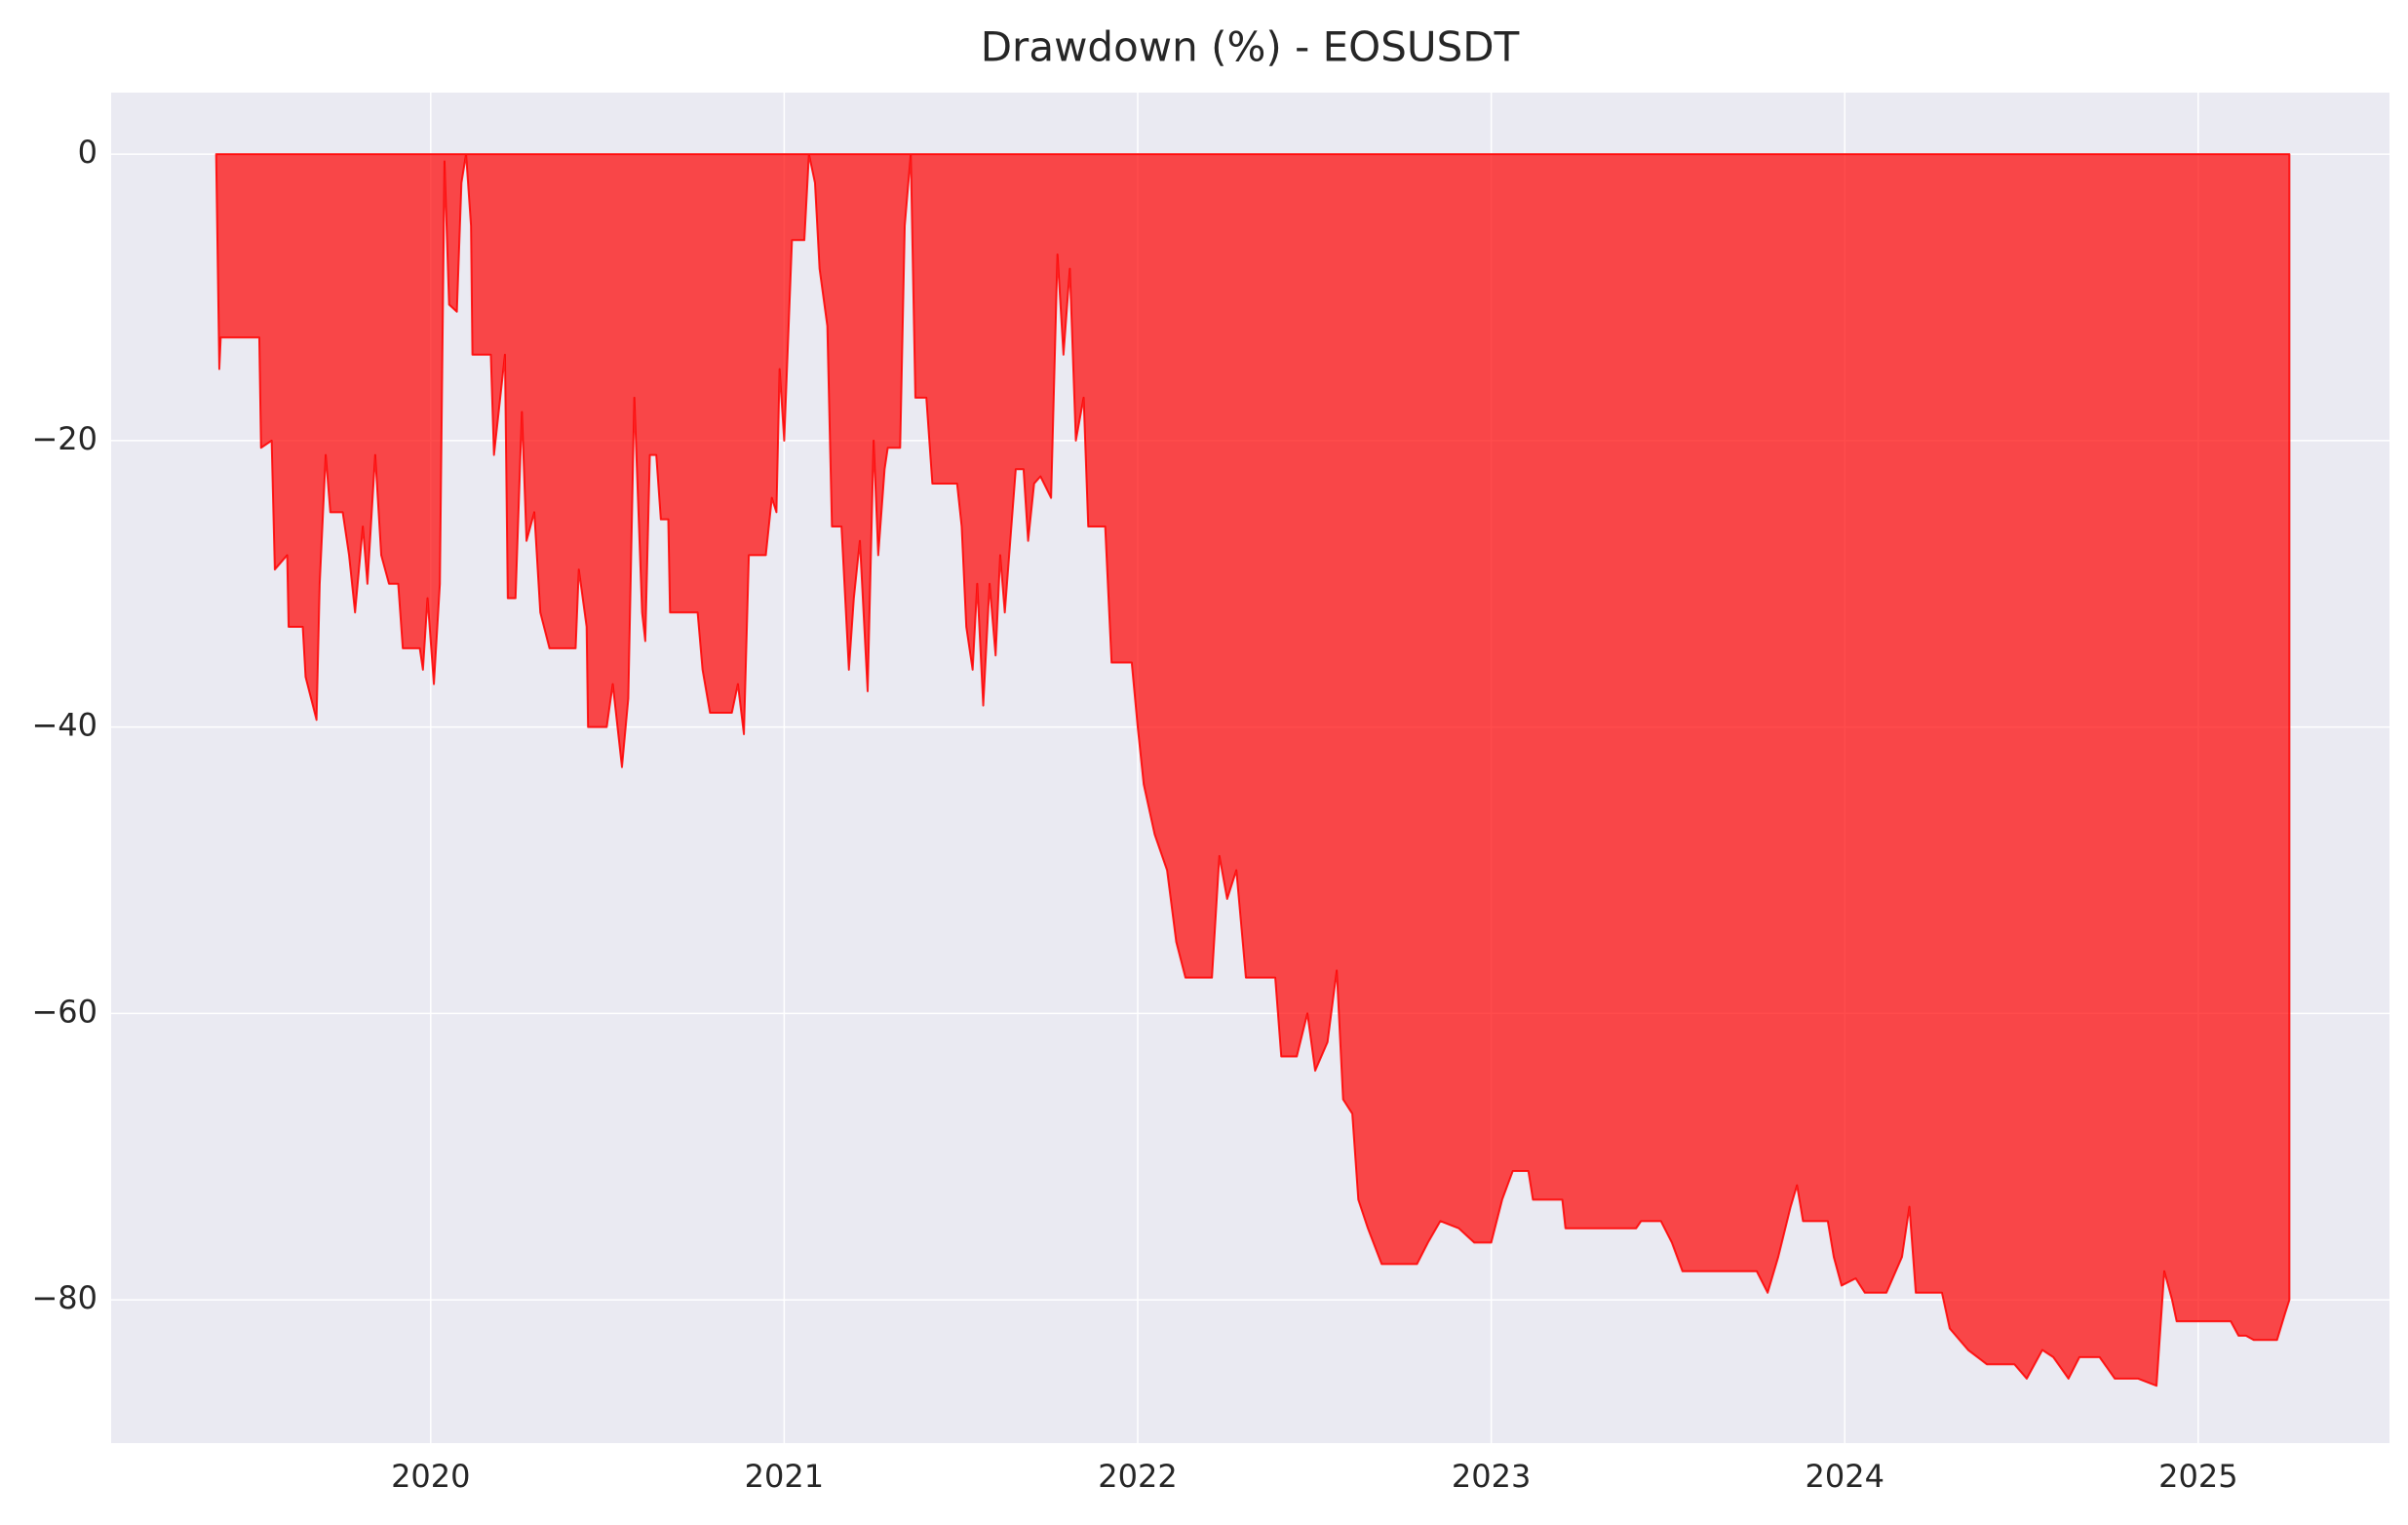 The height and width of the screenshot is (1525, 2408). Describe the element at coordinates (64, 438) in the screenshot. I see `y-tick-label: −20` at that location.